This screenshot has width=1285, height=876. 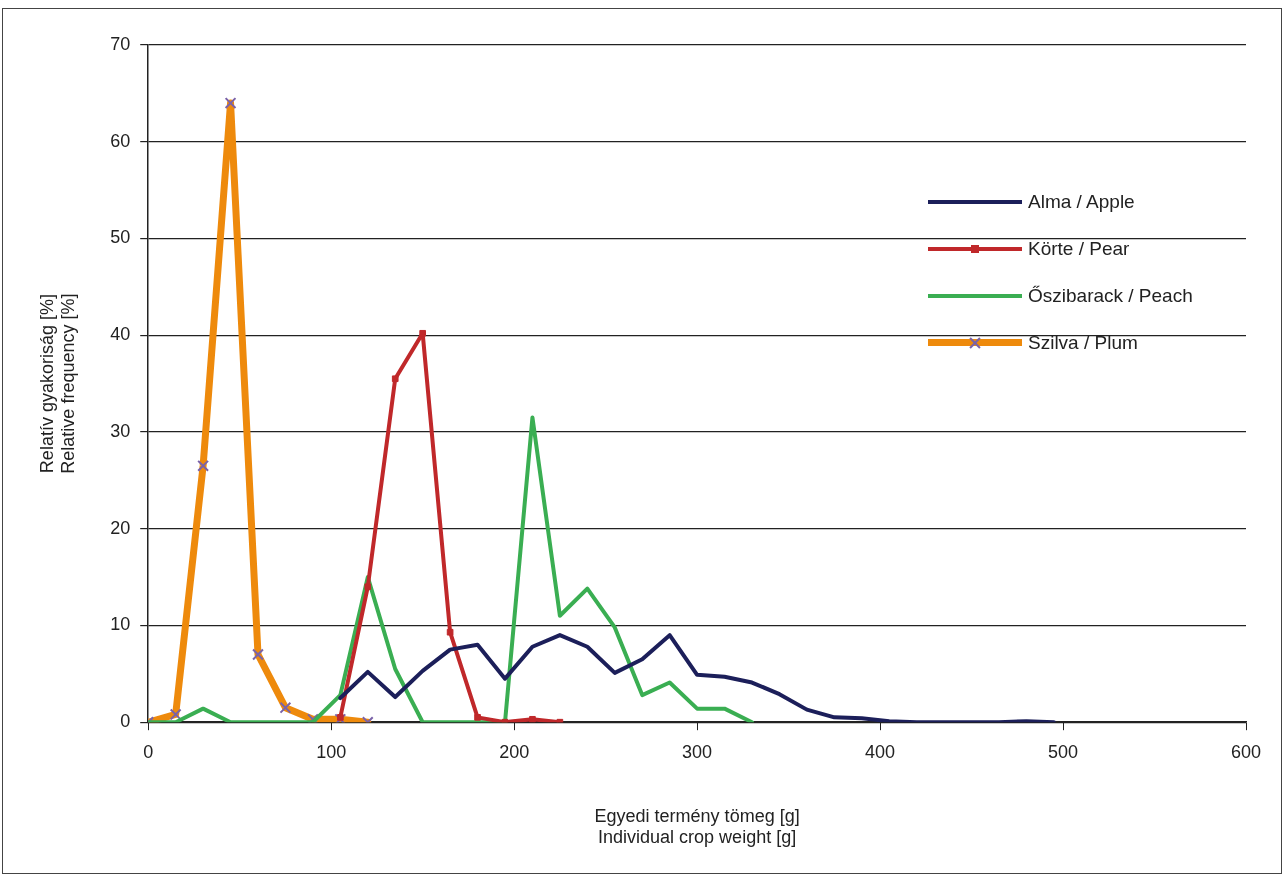 What do you see at coordinates (120, 430) in the screenshot?
I see `y-tick-label: 30` at bounding box center [120, 430].